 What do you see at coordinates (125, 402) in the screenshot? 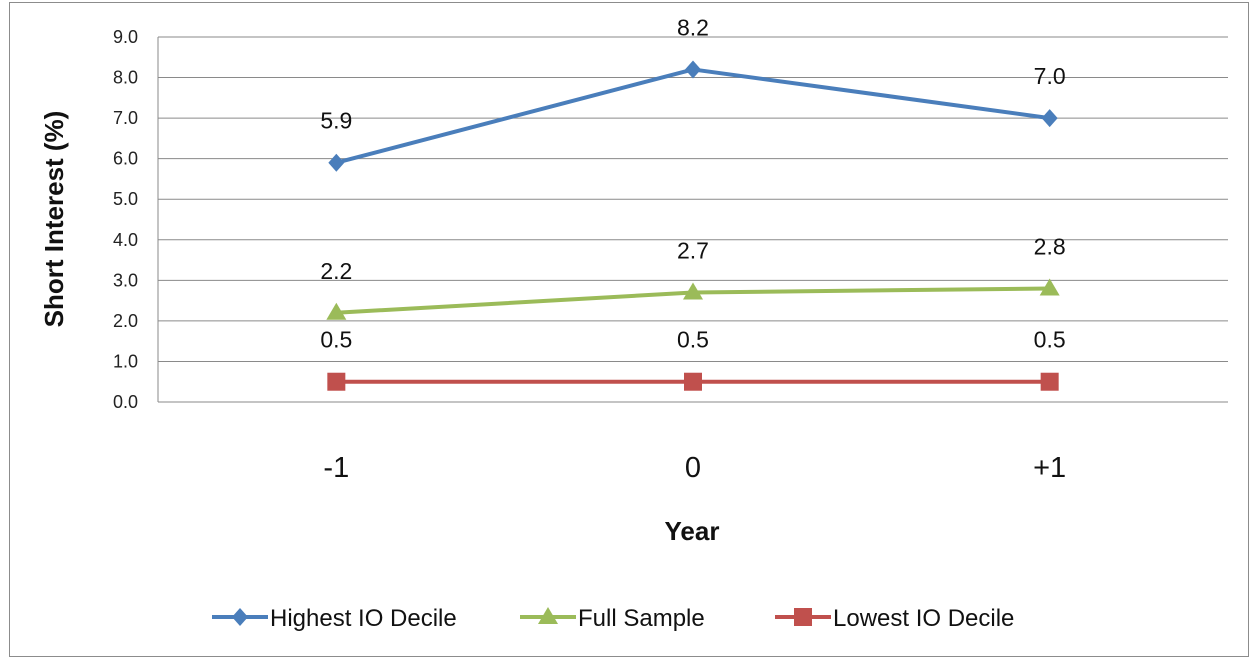
I see `y-tick-label: 0.0` at bounding box center [125, 402].